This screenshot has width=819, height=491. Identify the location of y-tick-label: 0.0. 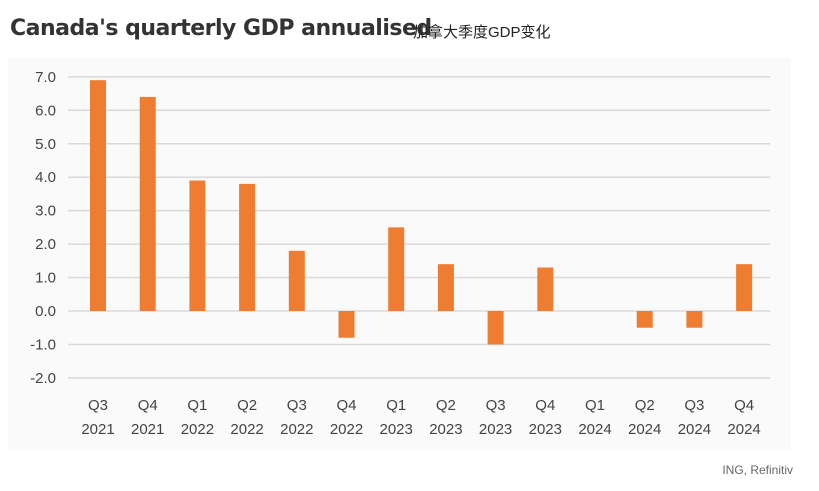
(45, 311).